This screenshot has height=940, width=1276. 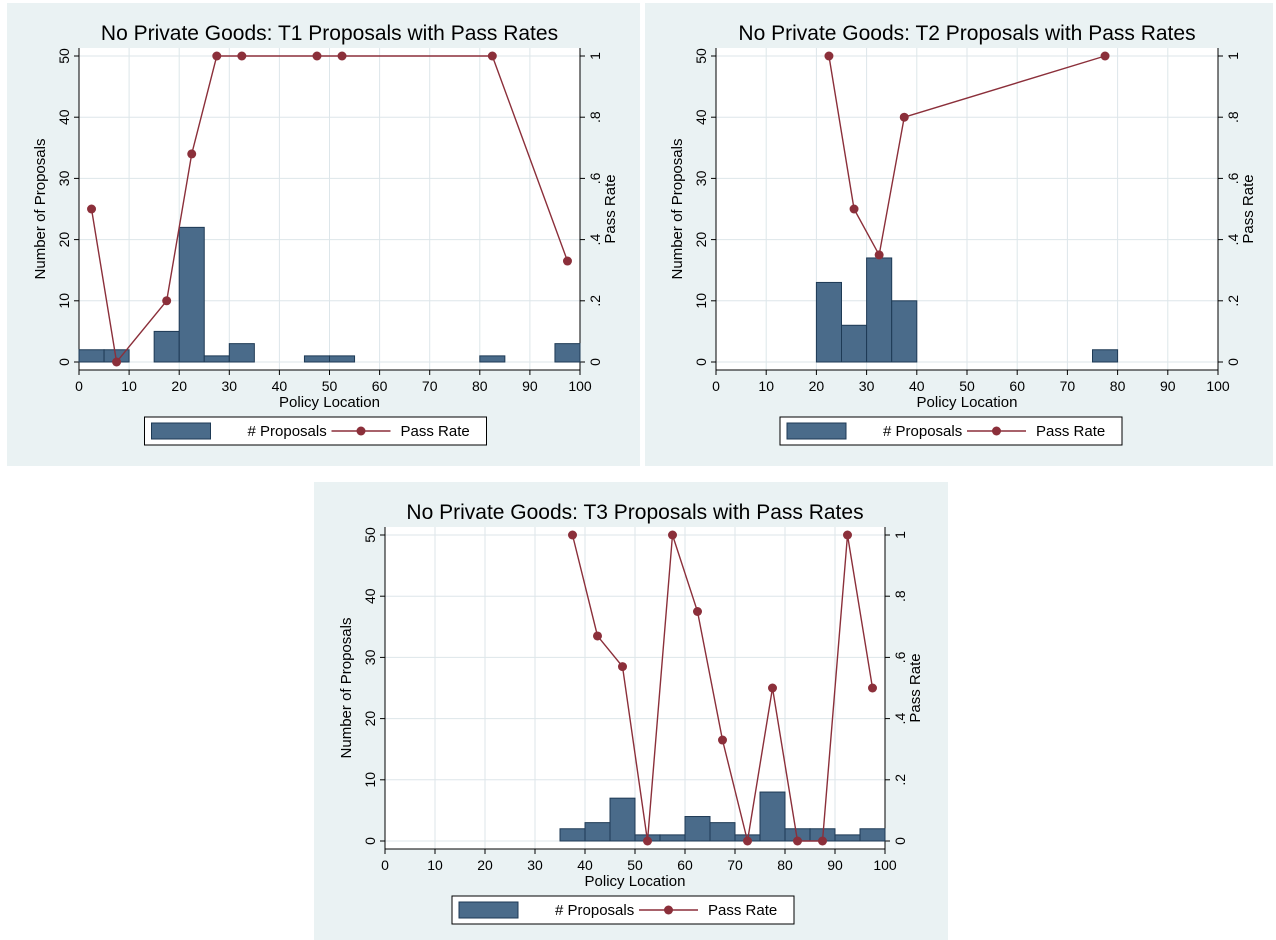 I want to click on x-tick-label: 70, so click(x=1068, y=386).